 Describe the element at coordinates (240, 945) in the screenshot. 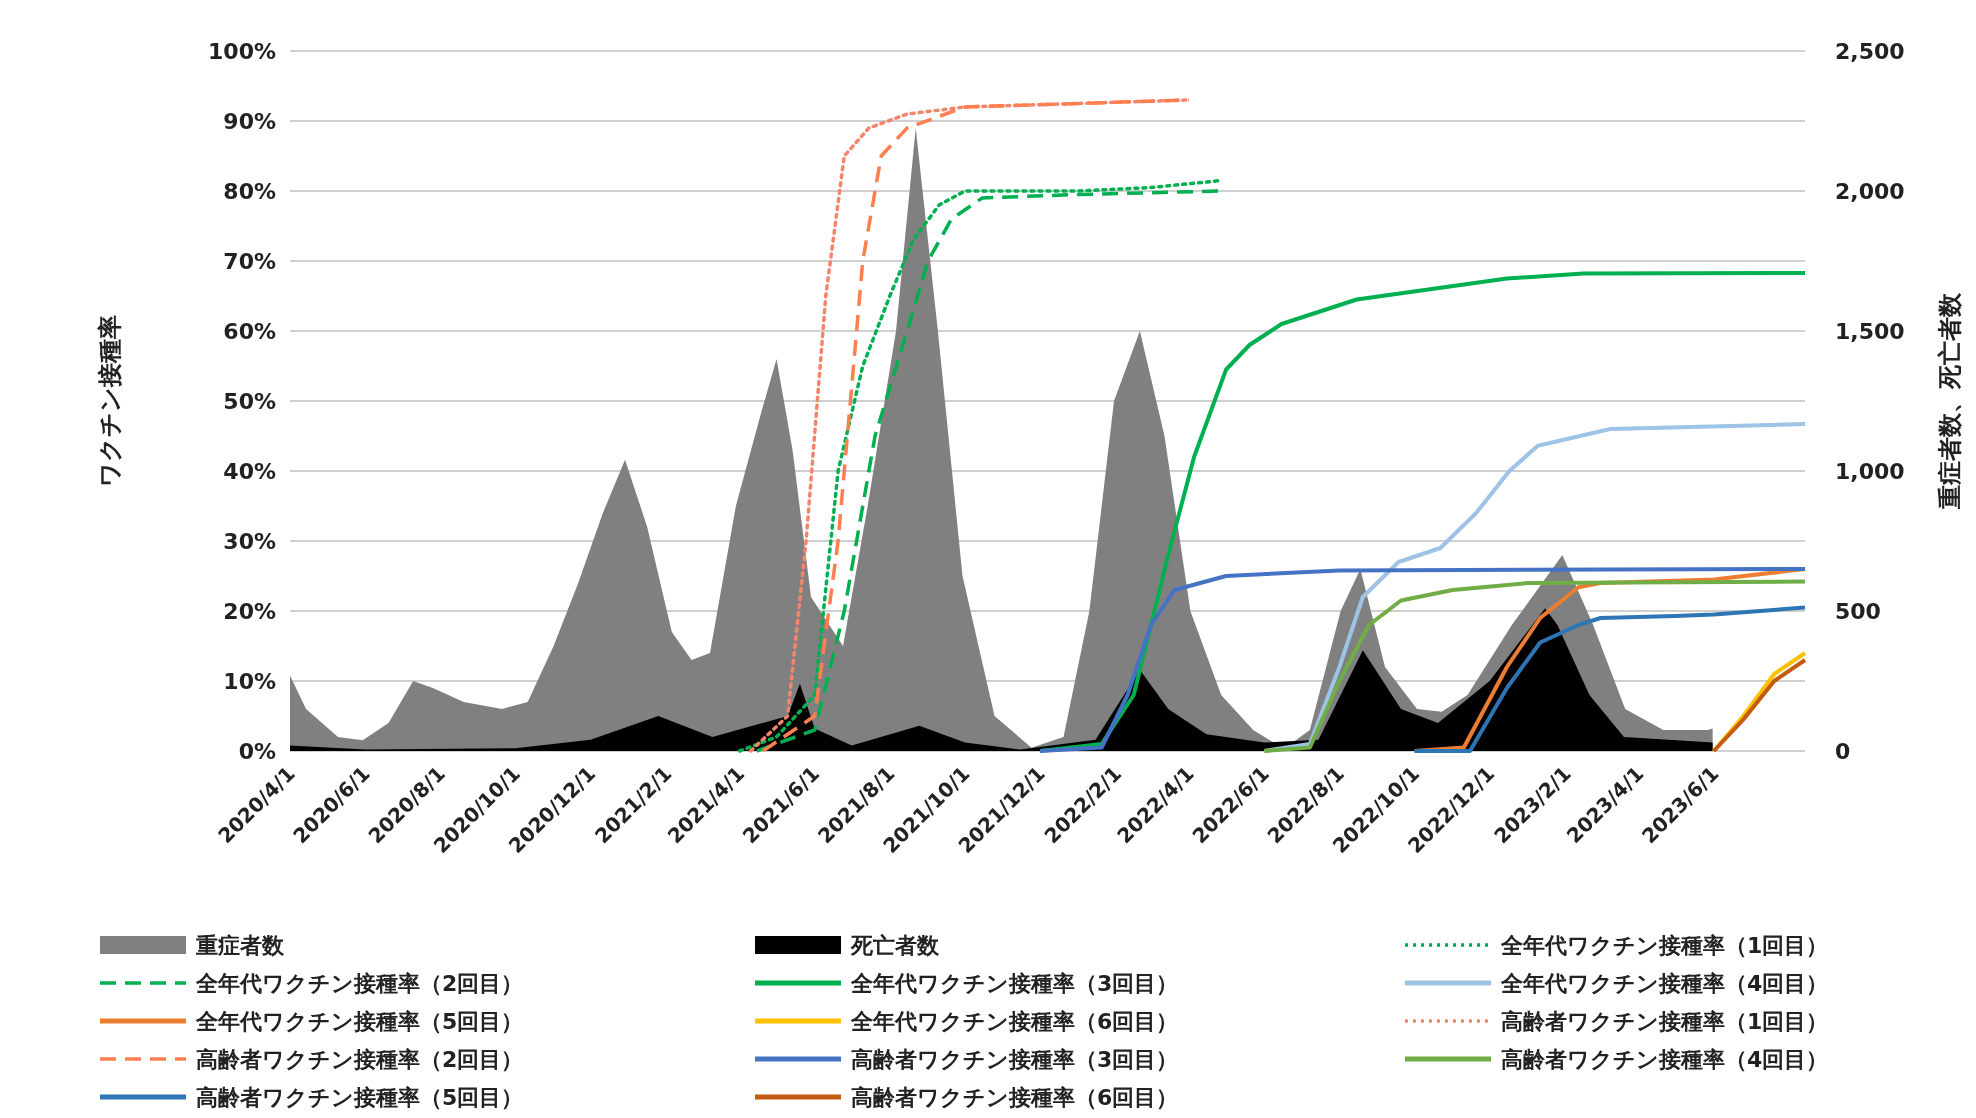

I see `legend-label: 重症者数` at that location.